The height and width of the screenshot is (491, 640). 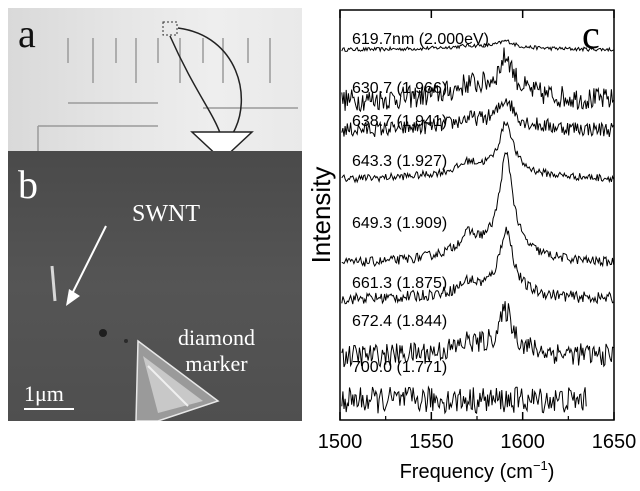 I want to click on x-axis-label: Frequency (cm−1), so click(x=477, y=470).